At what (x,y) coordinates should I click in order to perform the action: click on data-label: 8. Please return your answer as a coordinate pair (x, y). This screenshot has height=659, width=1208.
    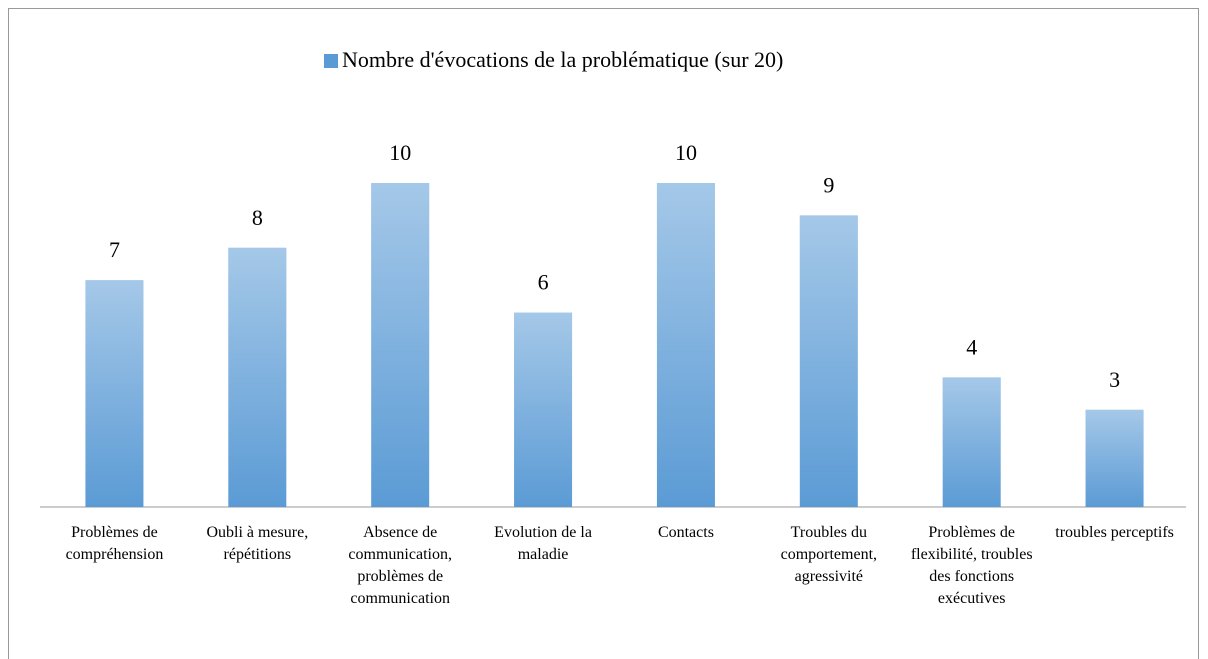
    Looking at the image, I should click on (257, 217).